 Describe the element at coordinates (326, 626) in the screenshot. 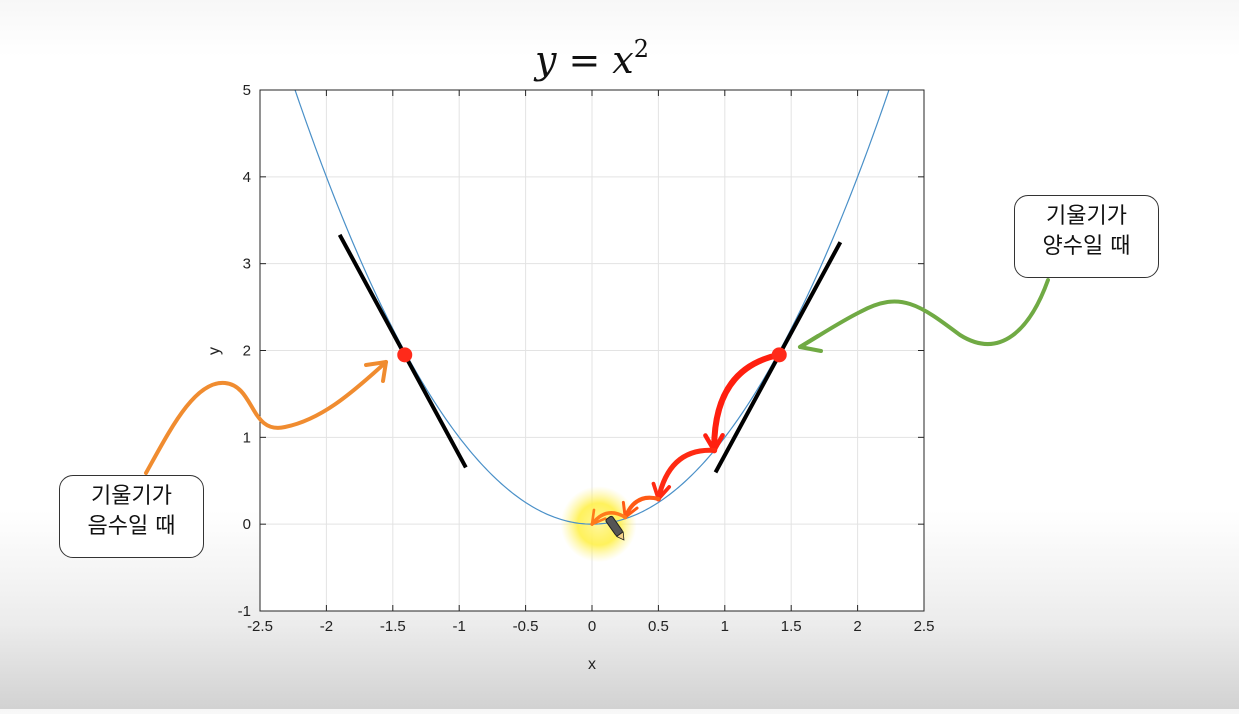

I see `x-tick-label: -2` at that location.